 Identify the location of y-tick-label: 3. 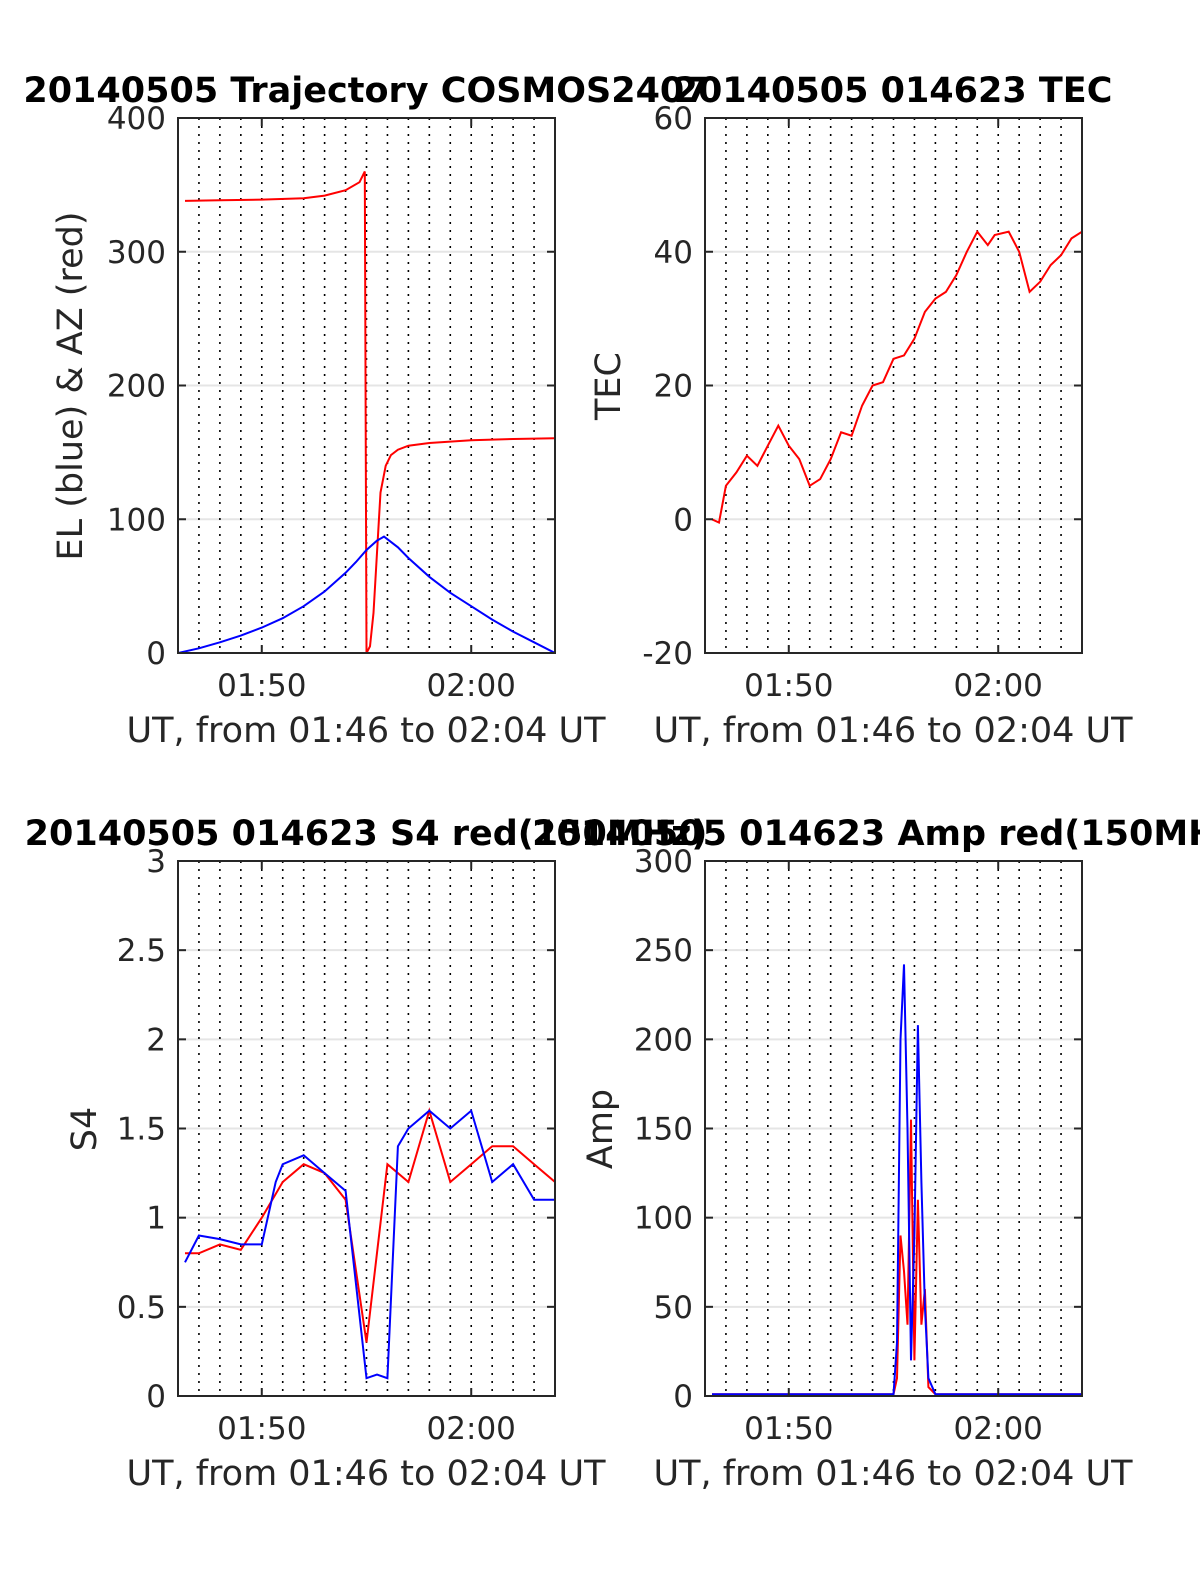
(156, 862).